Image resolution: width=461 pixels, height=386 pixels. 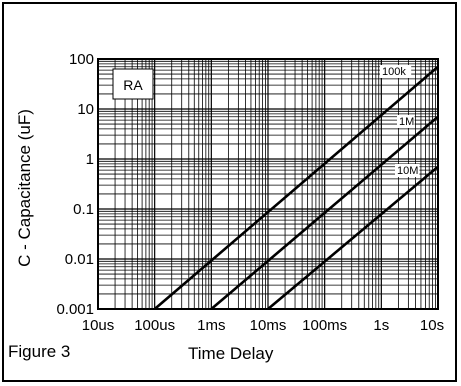 What do you see at coordinates (75, 184) in the screenshot?
I see `y-tick-labels: 0.001 0.01 0.1 1 10 100` at bounding box center [75, 184].